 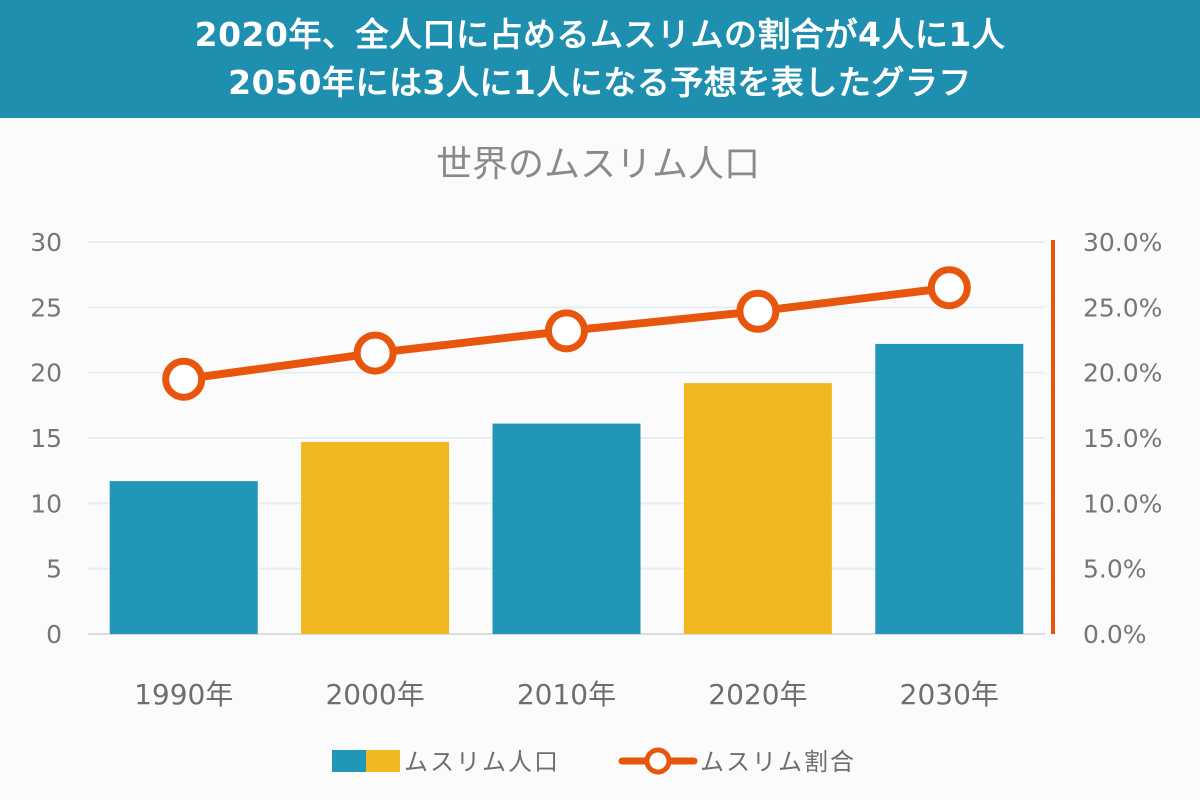 I want to click on right-tick-label: 5.0%, so click(x=1115, y=569).